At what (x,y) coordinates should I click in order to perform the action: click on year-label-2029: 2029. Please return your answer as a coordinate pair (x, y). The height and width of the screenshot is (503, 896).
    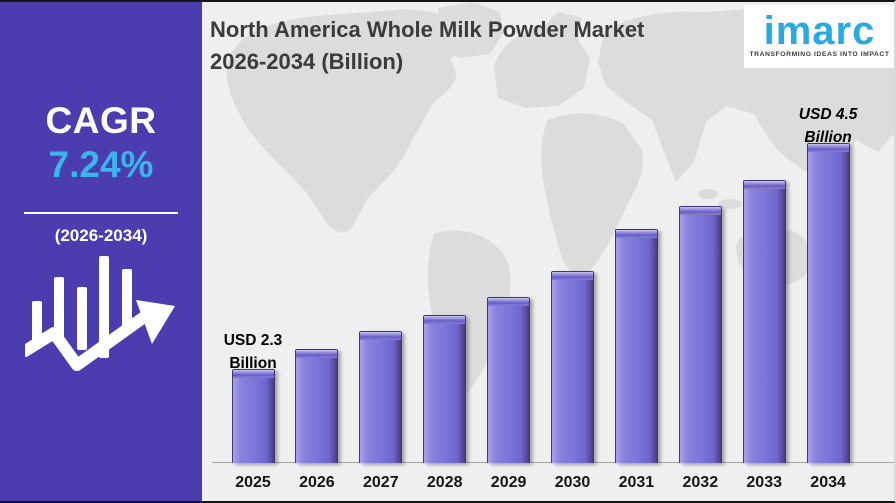
    Looking at the image, I should click on (508, 482).